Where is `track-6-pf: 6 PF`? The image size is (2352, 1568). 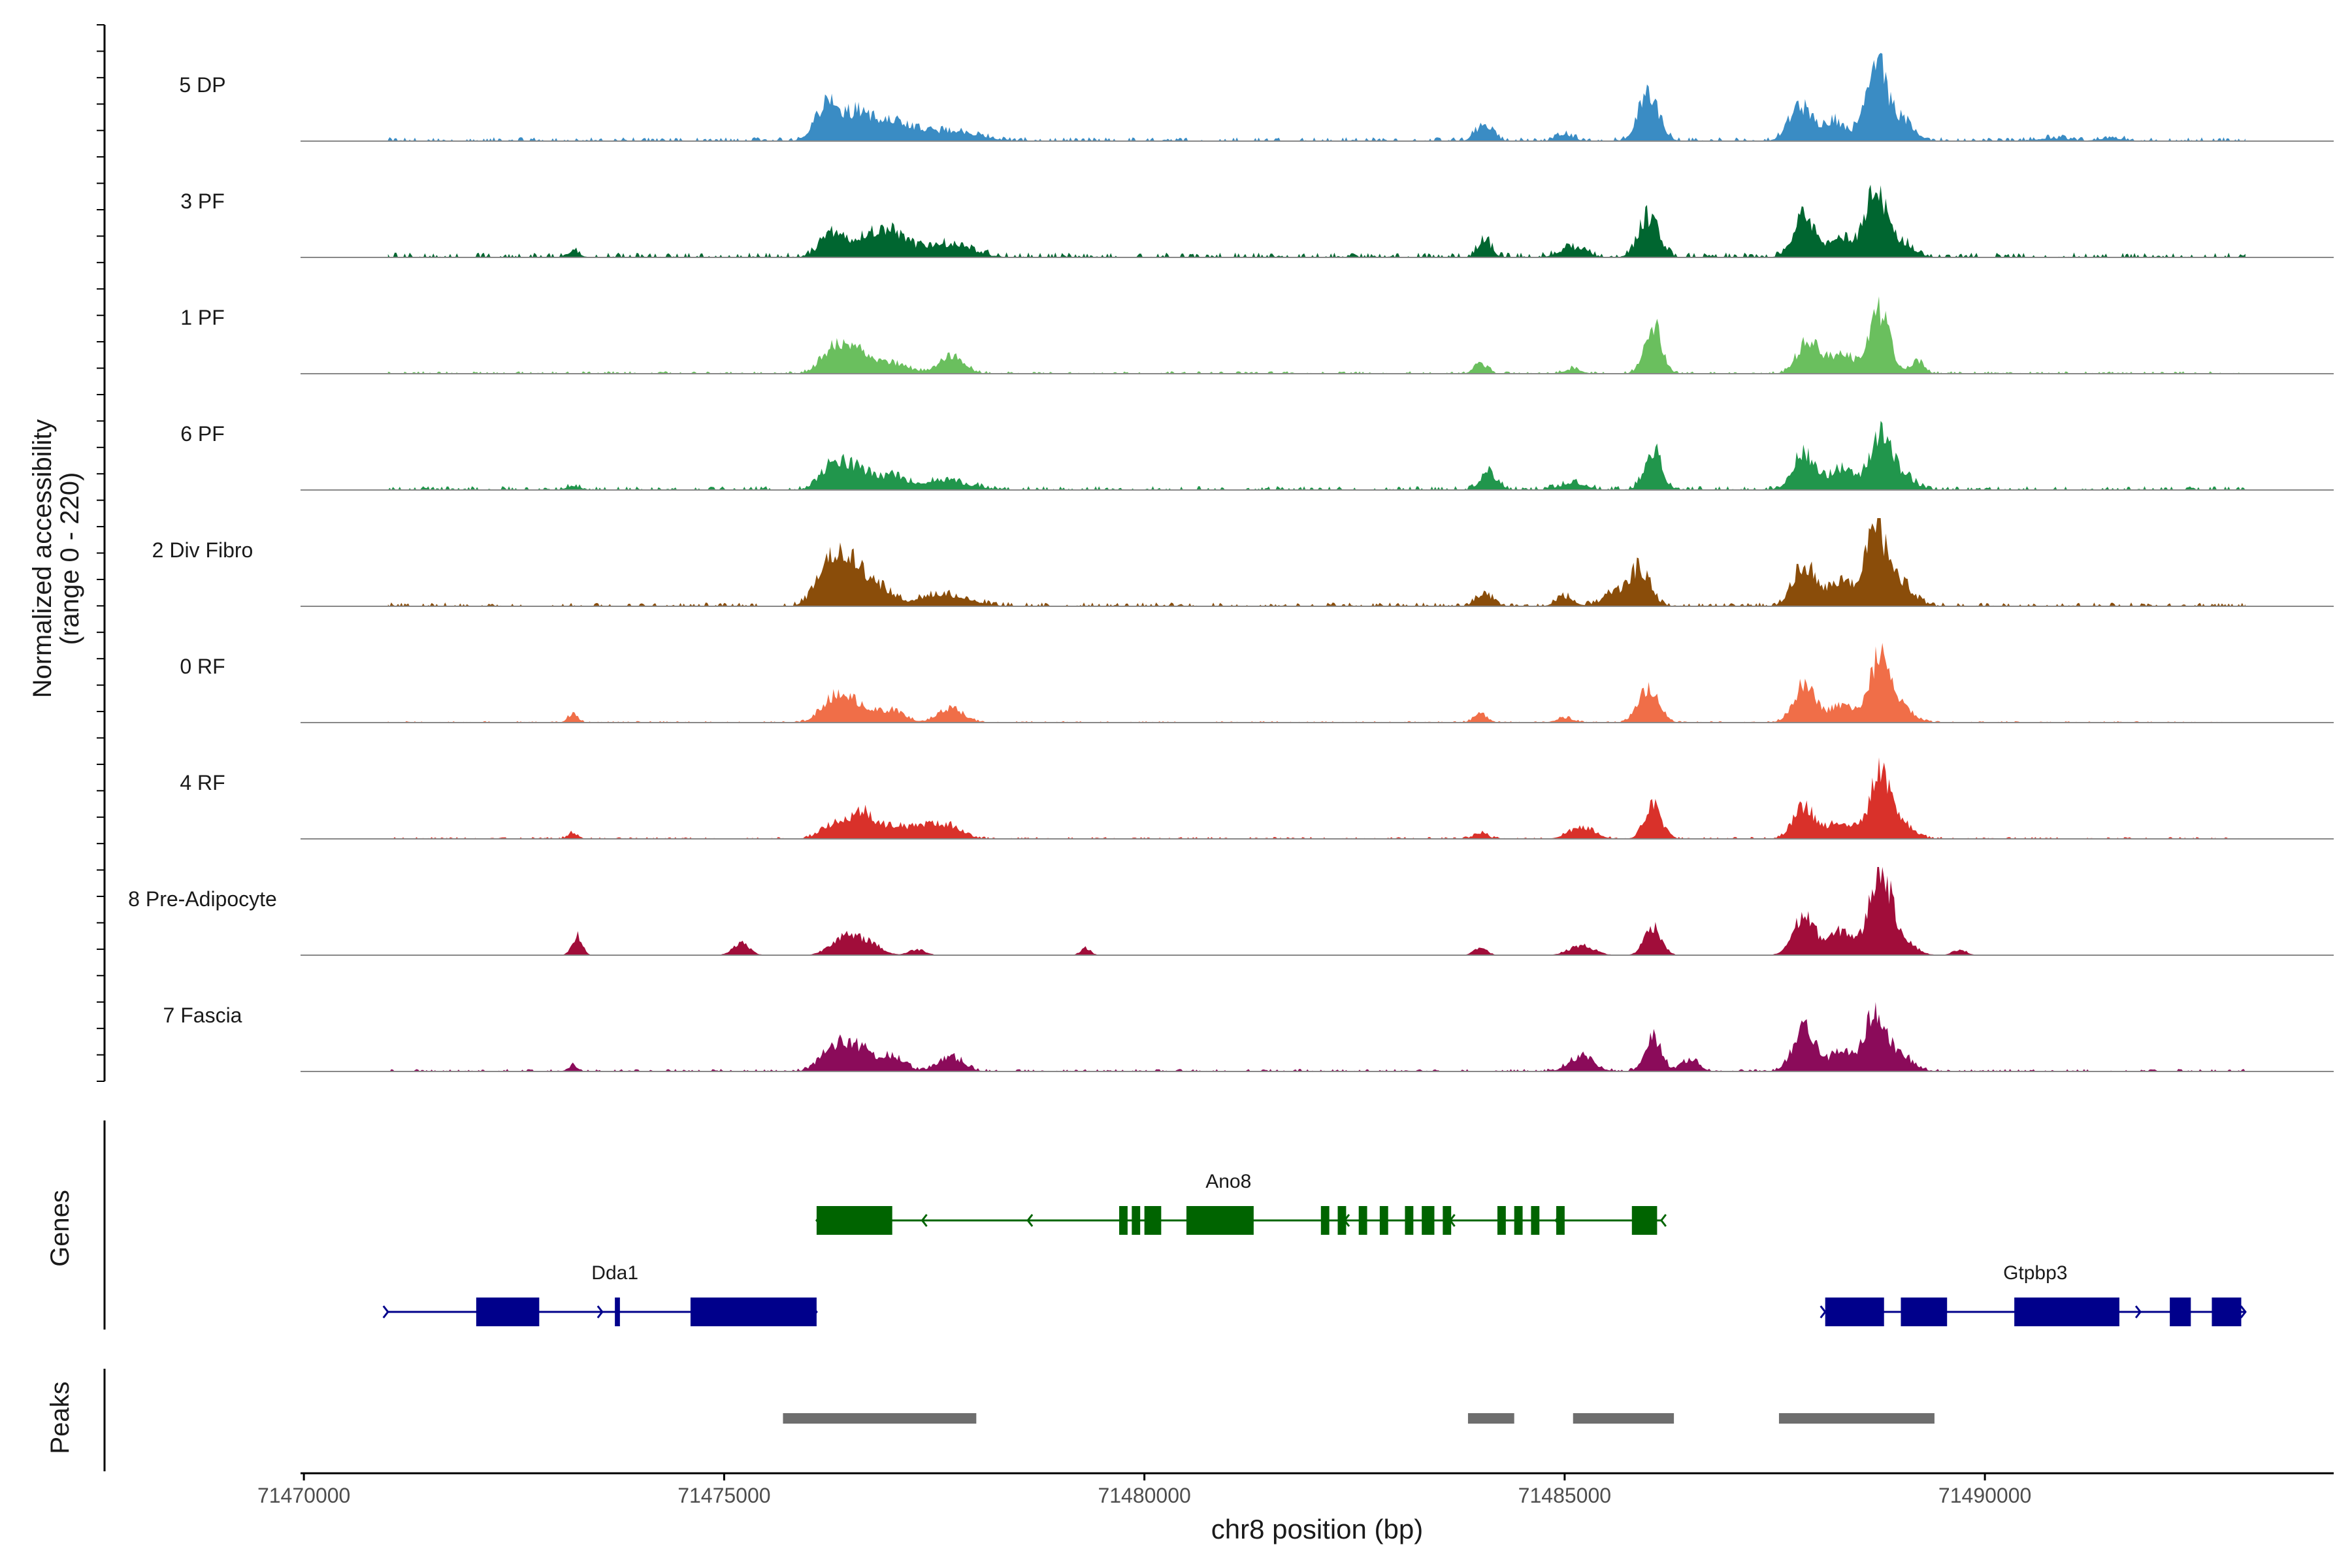
track-6-pf: 6 PF is located at coordinates (1257, 456).